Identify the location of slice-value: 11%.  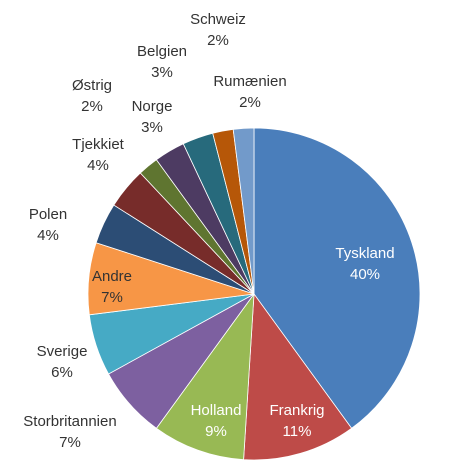
(297, 431).